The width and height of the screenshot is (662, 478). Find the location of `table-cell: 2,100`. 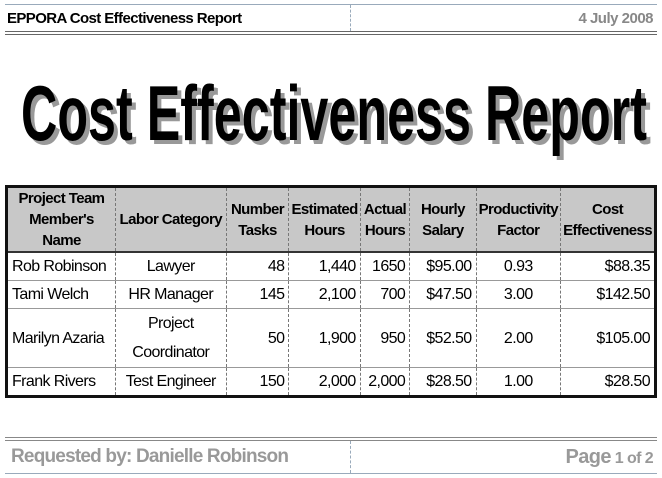

table-cell: 2,100 is located at coordinates (324, 294).